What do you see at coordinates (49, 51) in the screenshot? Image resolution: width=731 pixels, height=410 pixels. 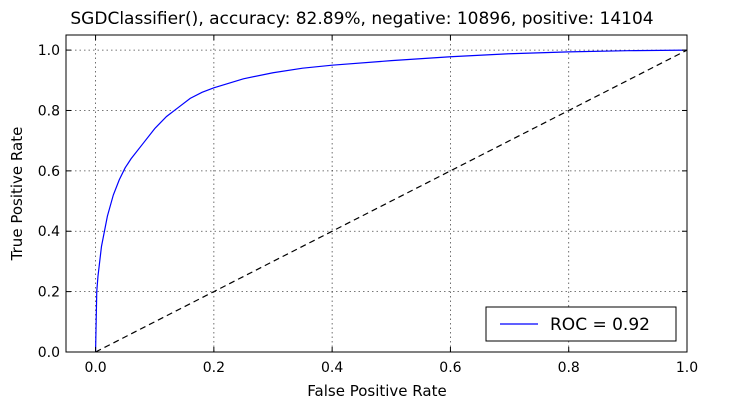 I see `y-tick-label: 1.0` at bounding box center [49, 51].